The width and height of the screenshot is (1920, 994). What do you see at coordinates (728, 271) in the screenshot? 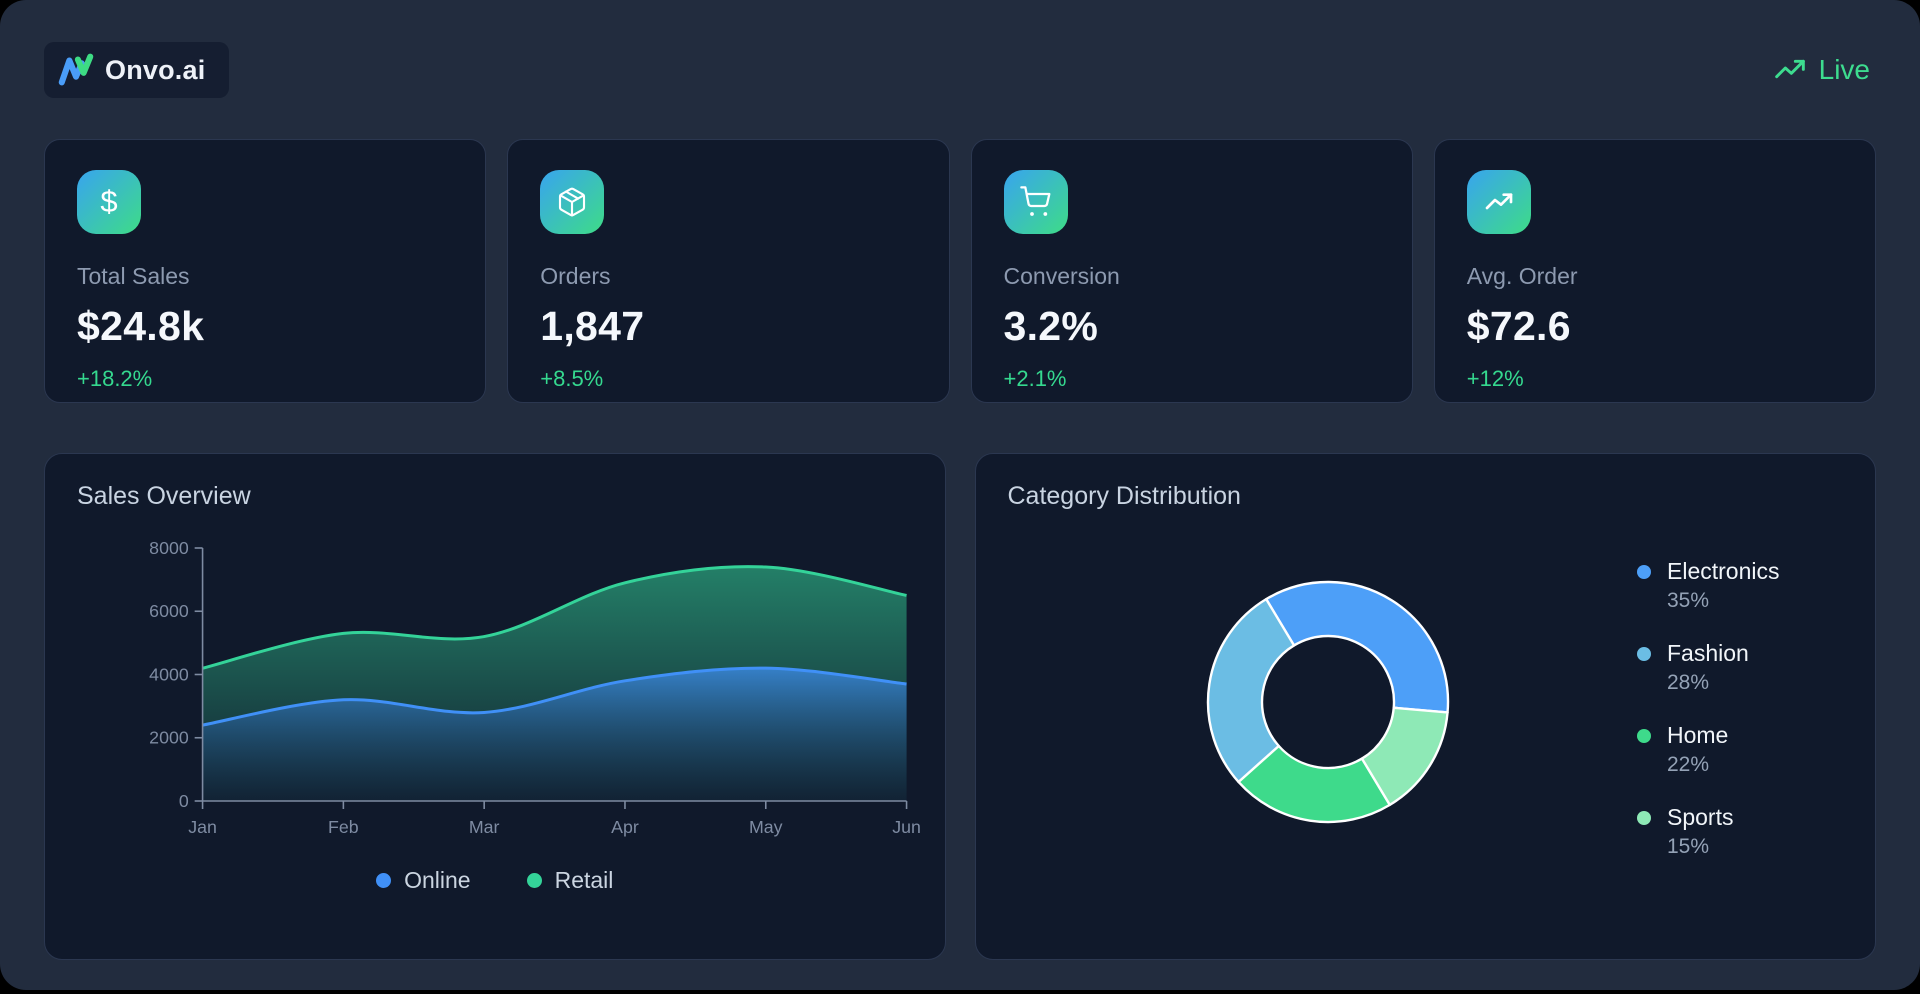
I see `stat-card-orders: Orders 1,847 +8.5%` at bounding box center [728, 271].